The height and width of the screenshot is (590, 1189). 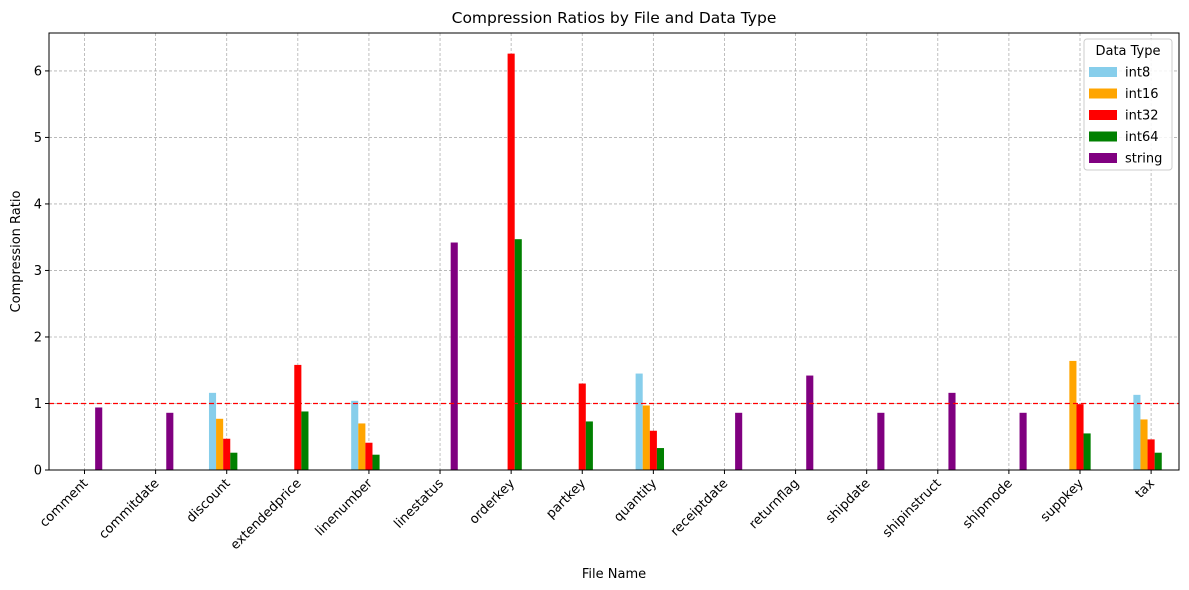 I want to click on bar-int64-quantity, so click(x=660, y=459).